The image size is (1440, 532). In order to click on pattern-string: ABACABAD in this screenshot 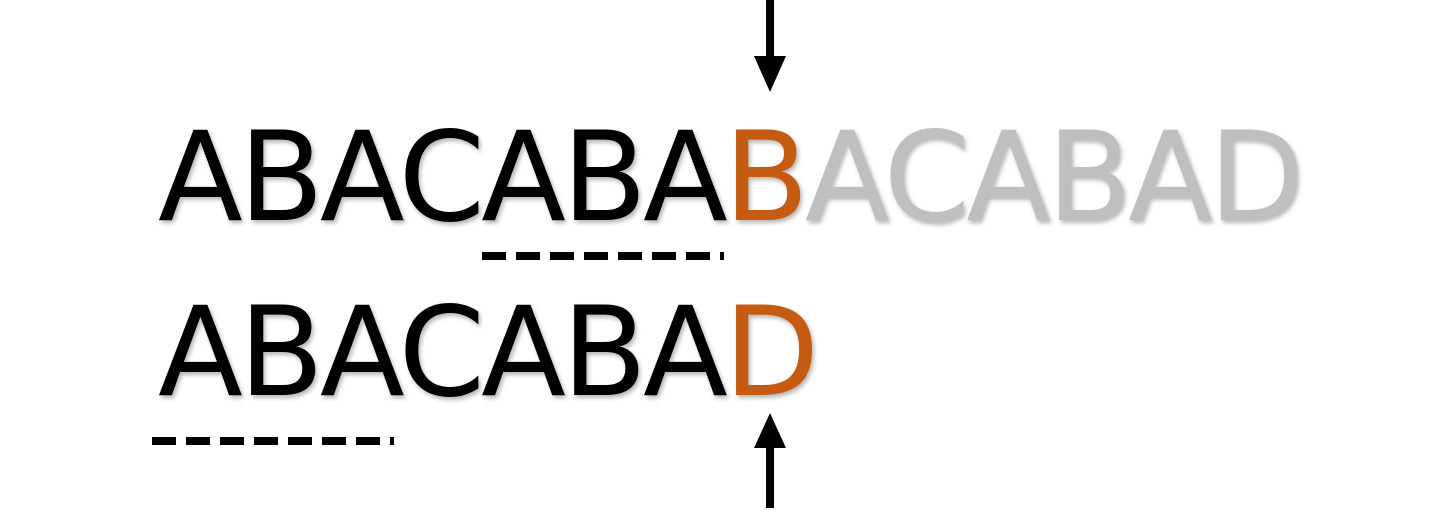, I will do `click(486, 353)`.